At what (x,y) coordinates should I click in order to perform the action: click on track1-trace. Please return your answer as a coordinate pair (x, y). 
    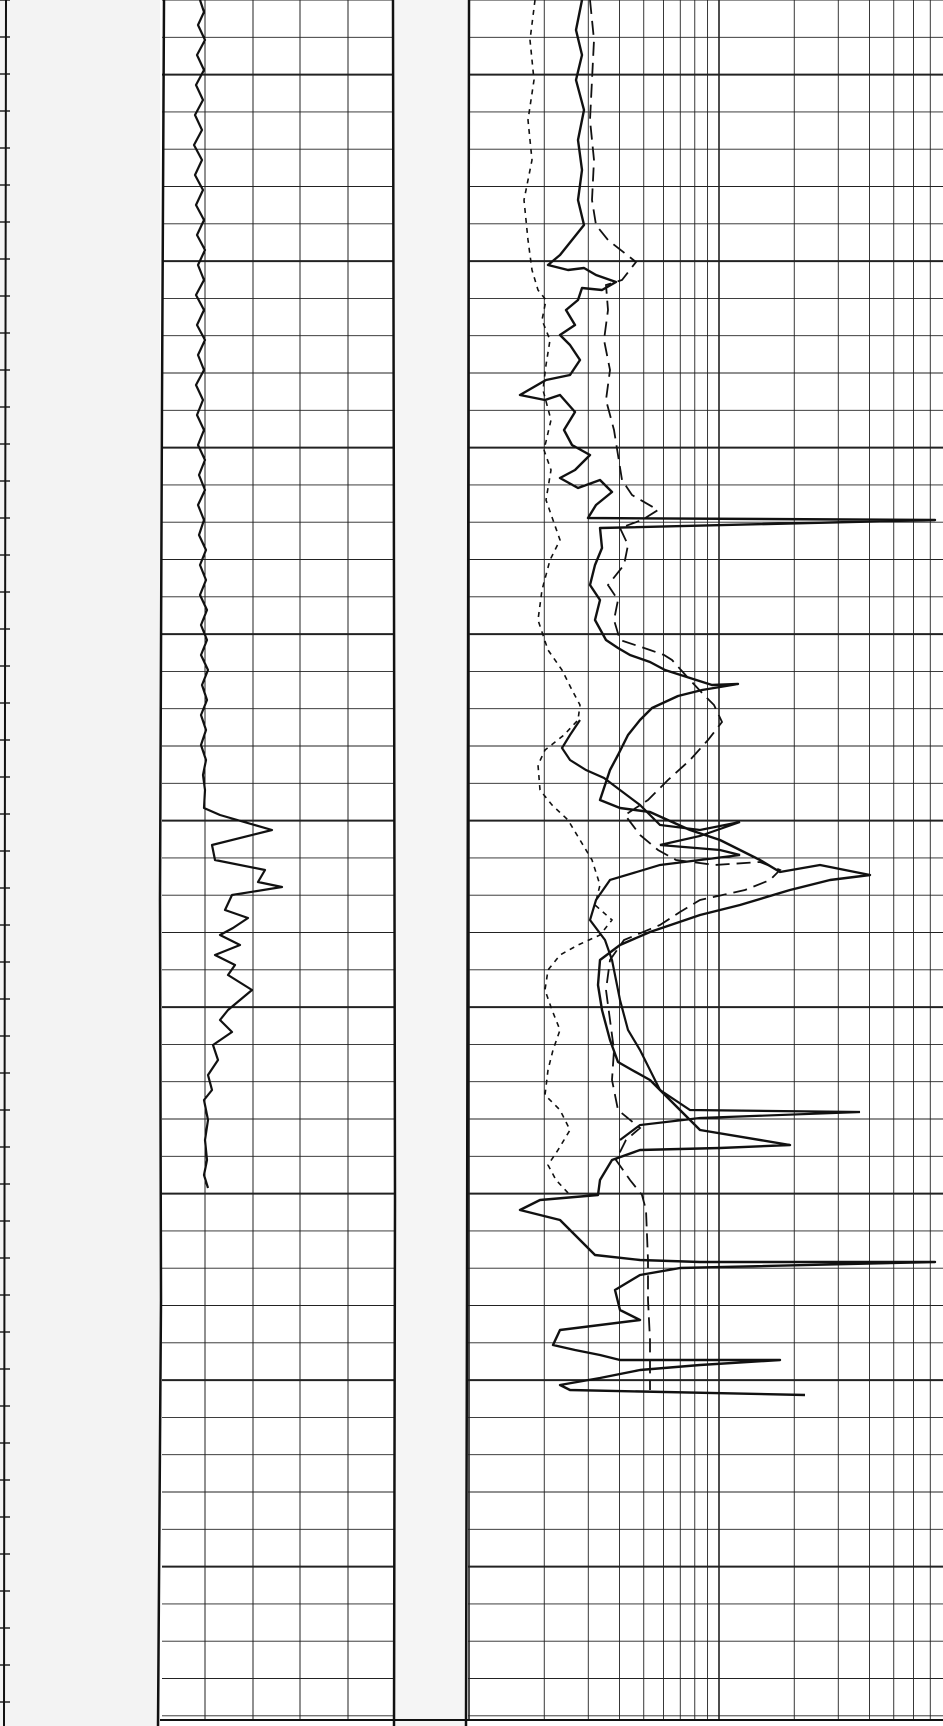
    Looking at the image, I should click on (238, 594).